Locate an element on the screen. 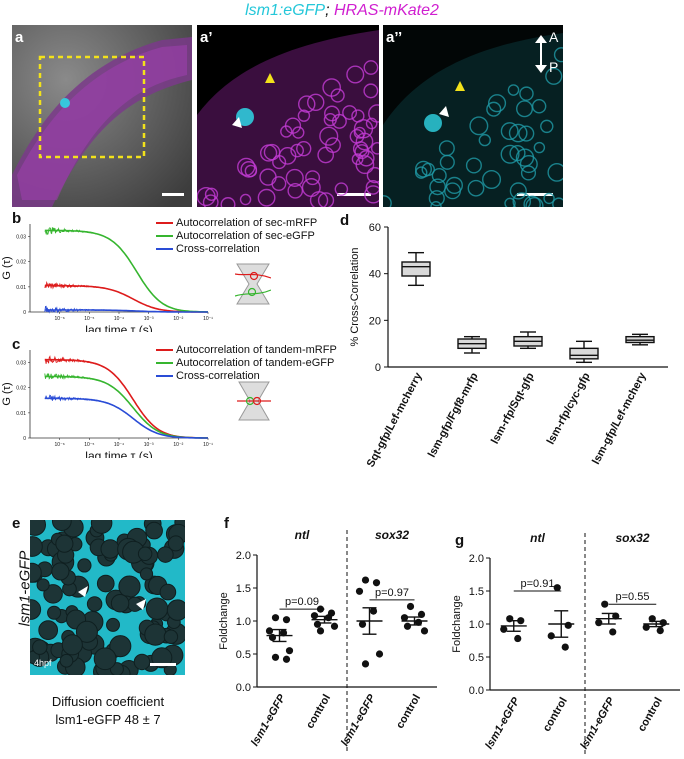 This screenshot has height=759, width=684. legend-b-green: Autocorrelation of sec-eGFP is located at coordinates (235, 236).